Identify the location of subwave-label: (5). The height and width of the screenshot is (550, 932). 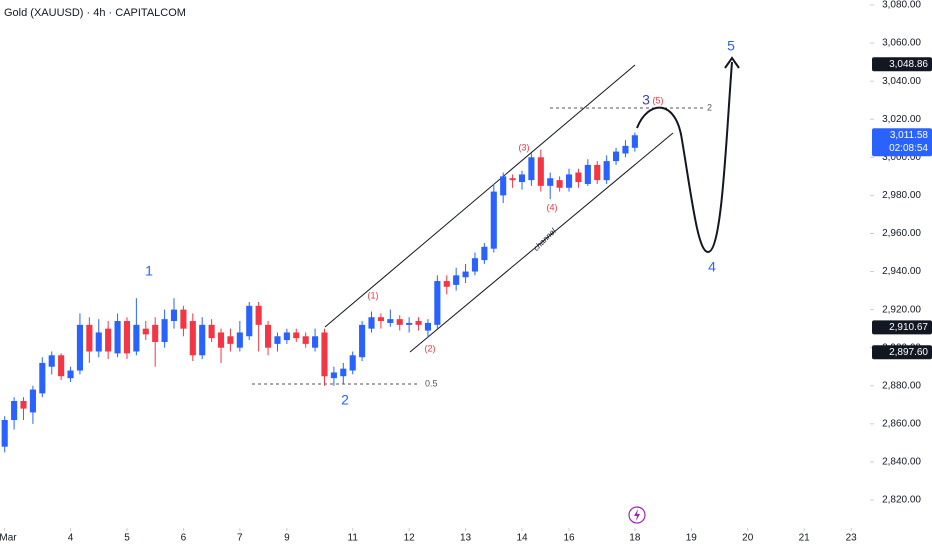
(658, 100).